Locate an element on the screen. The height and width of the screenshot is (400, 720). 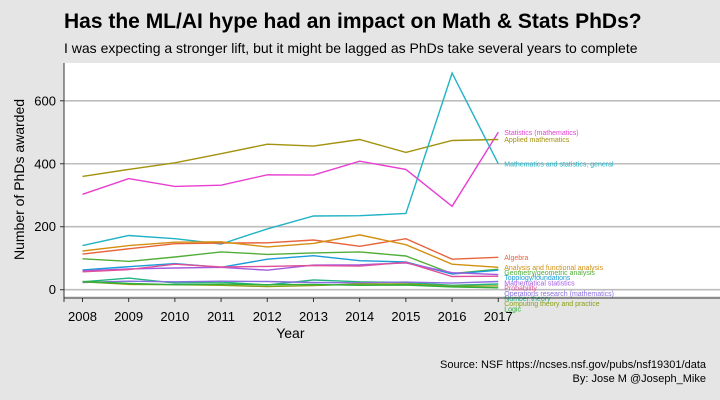
series-line-probability is located at coordinates (290, 269).